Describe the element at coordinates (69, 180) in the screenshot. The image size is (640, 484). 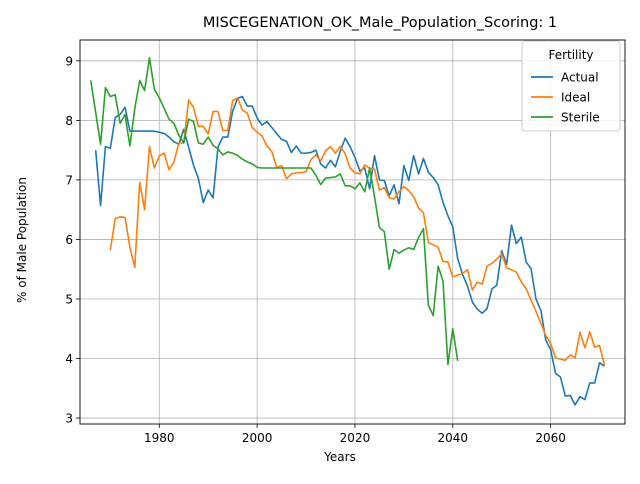
I see `y-tick-label: 7` at that location.